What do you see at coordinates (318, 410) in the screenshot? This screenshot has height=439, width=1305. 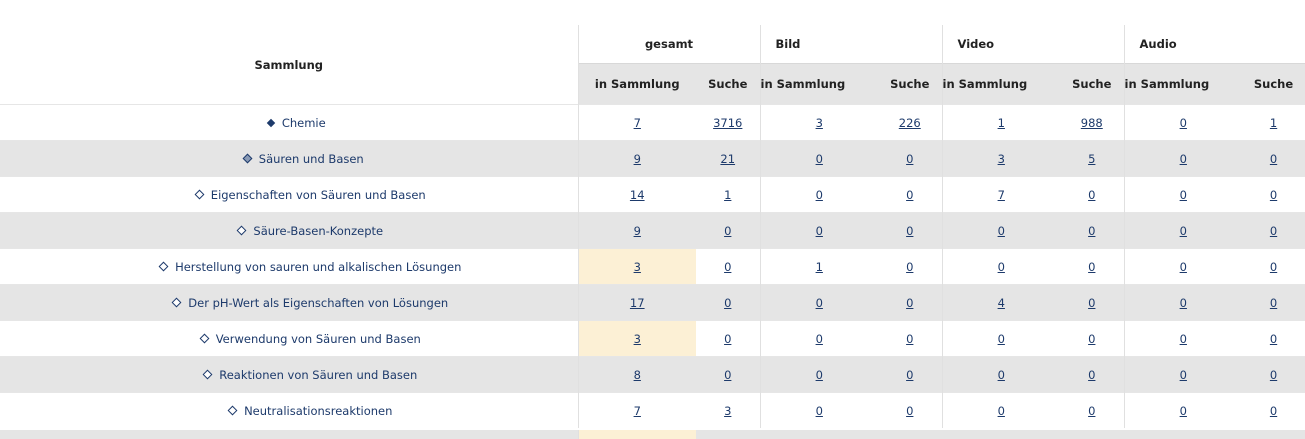 I see `category-label: Neutralisationsreaktionen` at bounding box center [318, 410].